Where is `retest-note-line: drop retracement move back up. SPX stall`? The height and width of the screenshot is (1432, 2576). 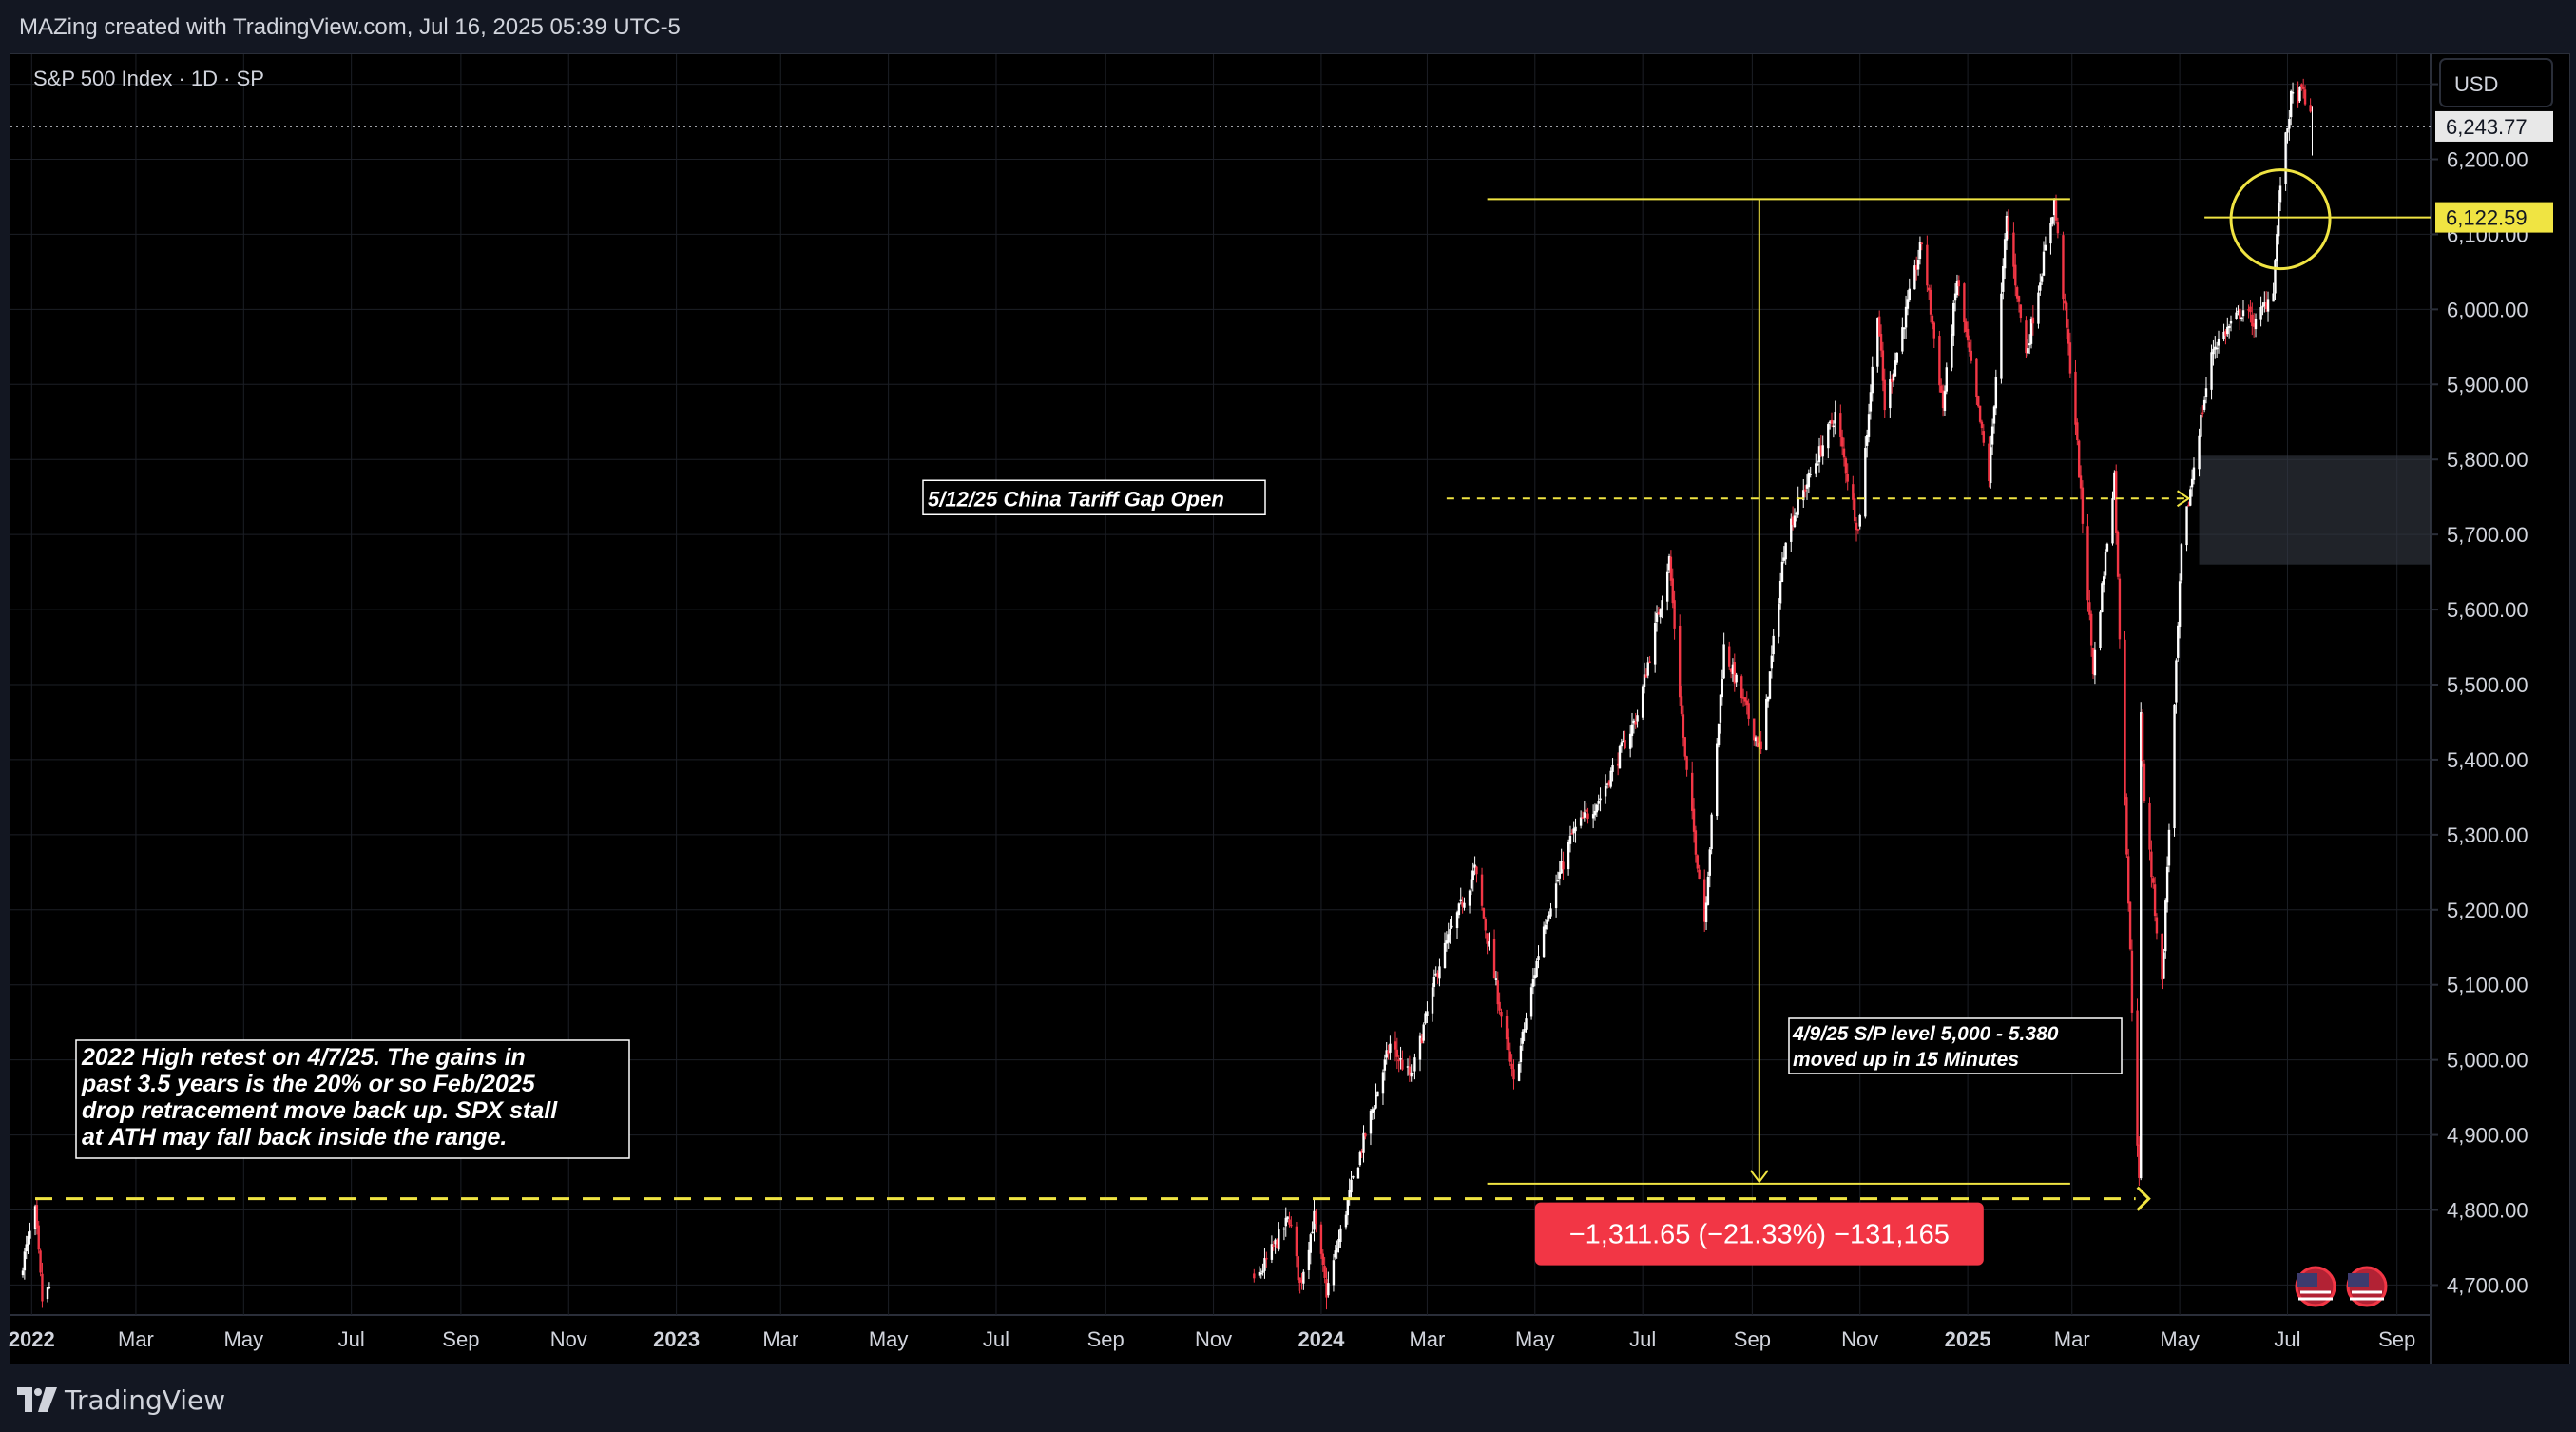
retest-note-line: drop retracement move back up. SPX stall is located at coordinates (320, 1111).